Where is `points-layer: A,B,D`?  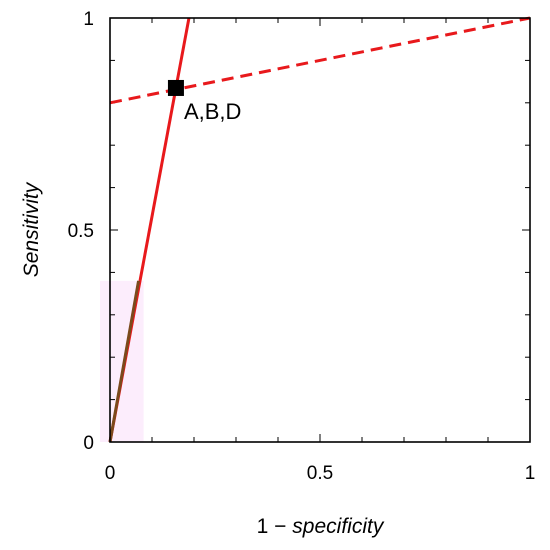 points-layer: A,B,D is located at coordinates (204, 101).